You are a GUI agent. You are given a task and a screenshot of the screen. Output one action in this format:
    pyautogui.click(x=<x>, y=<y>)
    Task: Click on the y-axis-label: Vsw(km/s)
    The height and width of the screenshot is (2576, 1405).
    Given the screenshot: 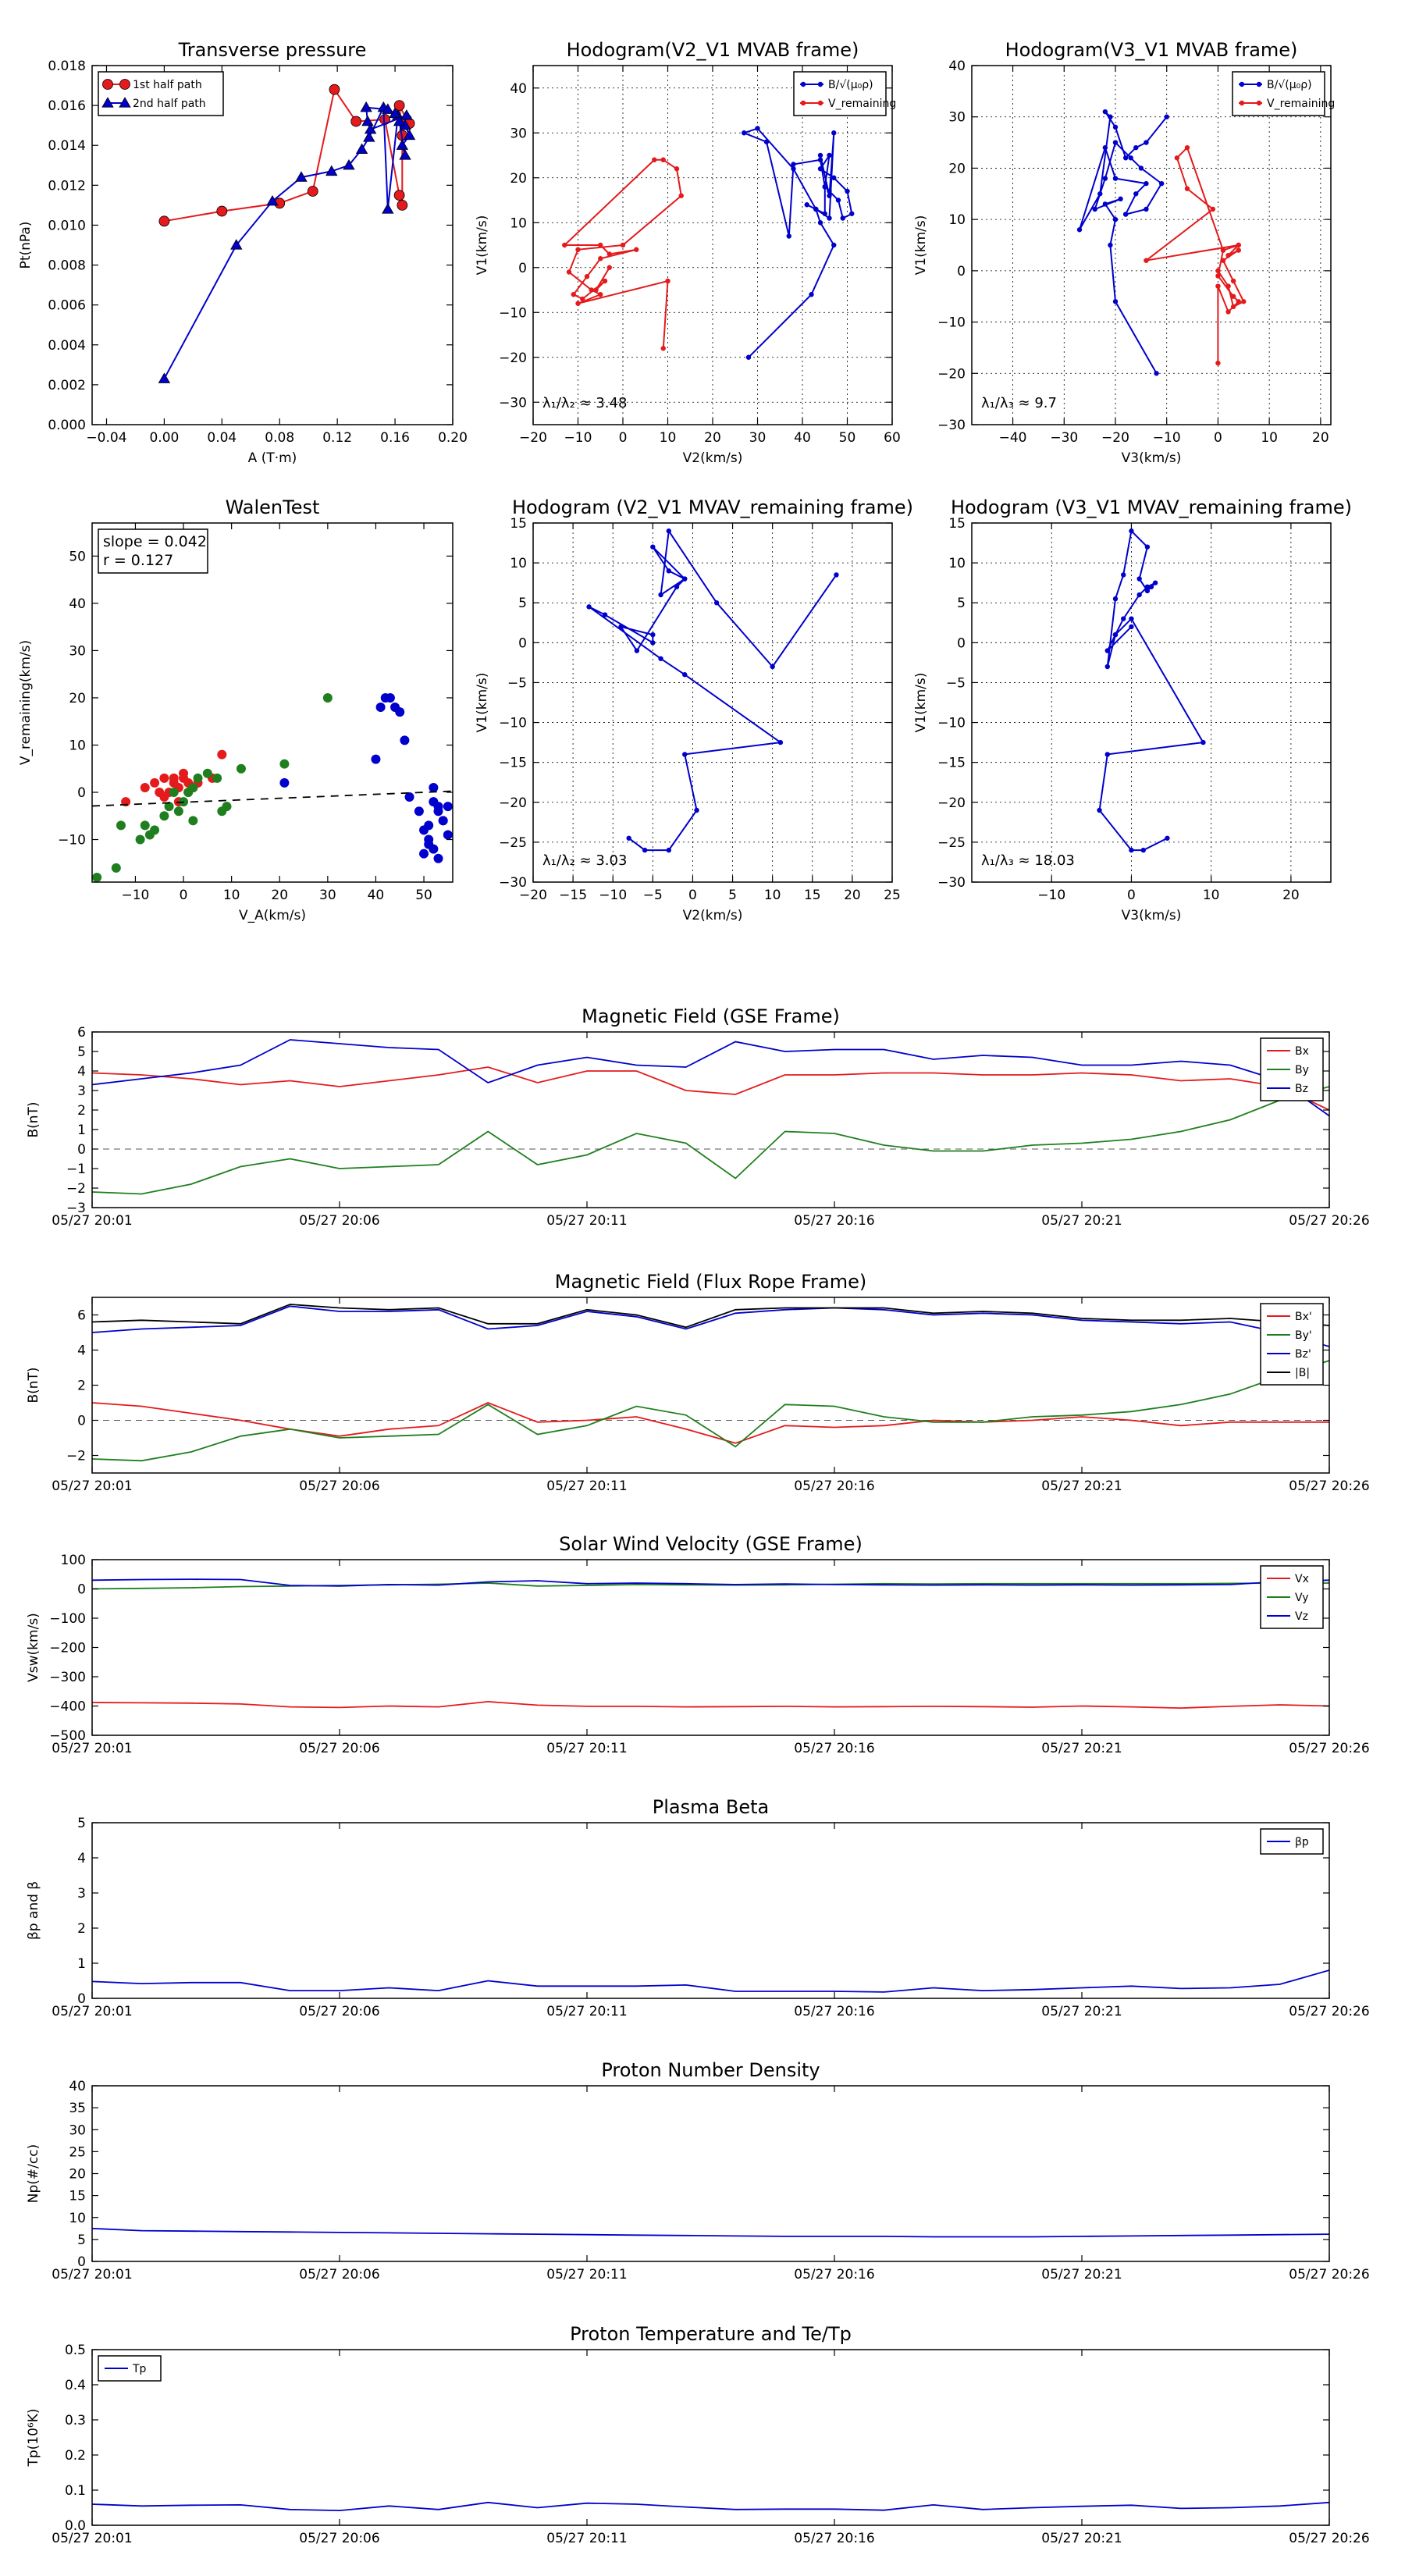 What is the action you would take?
    pyautogui.click(x=34, y=1647)
    